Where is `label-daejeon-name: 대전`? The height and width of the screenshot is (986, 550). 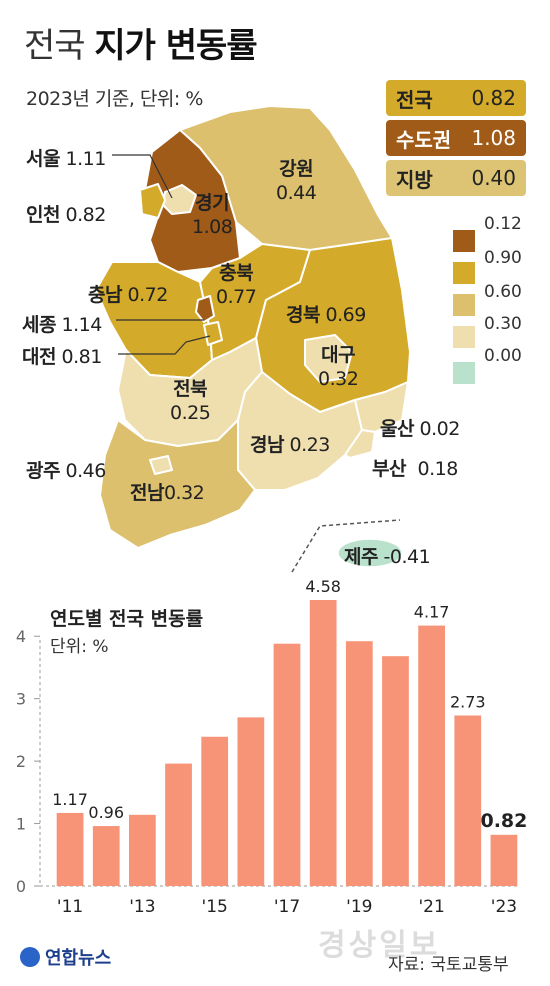
label-daejeon-name: 대전 is located at coordinates (39, 357).